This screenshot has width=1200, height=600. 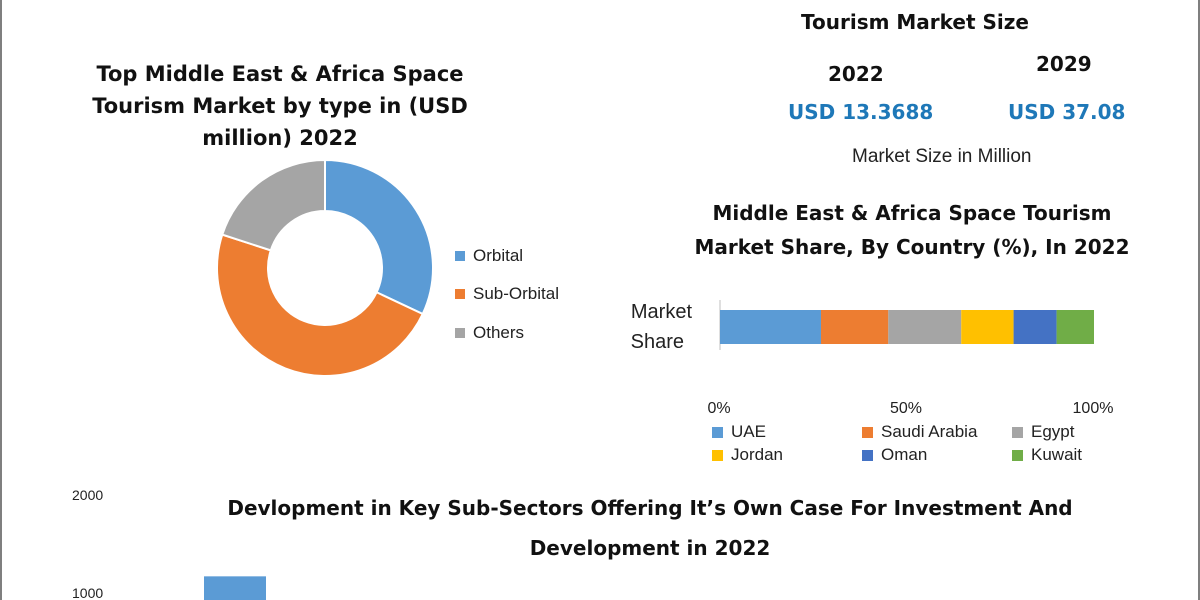 I want to click on legend-label: Saudi Arabia, so click(x=929, y=431).